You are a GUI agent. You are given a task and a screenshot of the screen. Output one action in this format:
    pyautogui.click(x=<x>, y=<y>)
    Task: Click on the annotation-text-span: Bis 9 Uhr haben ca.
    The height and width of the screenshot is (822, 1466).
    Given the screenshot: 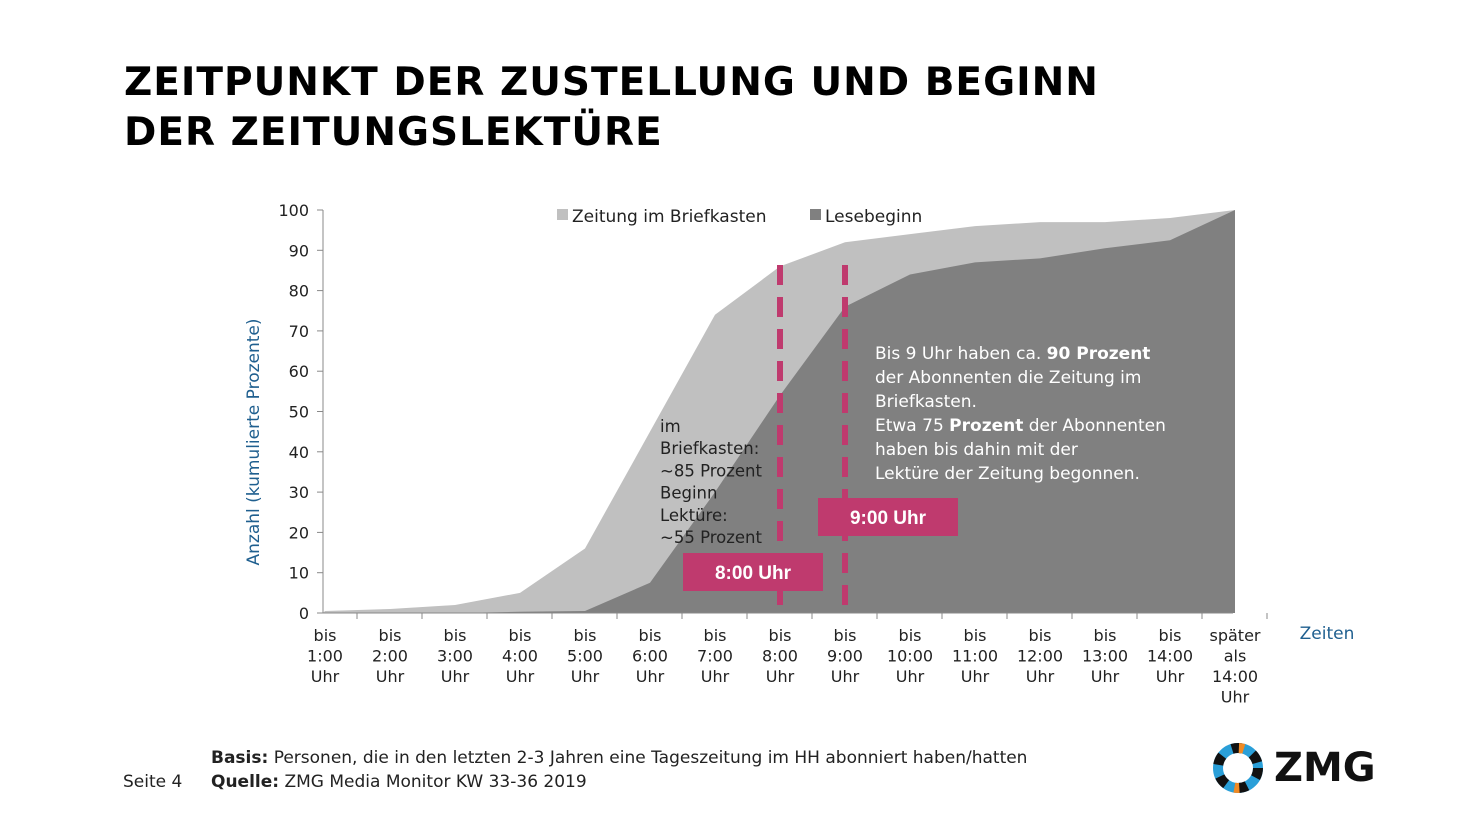 What is the action you would take?
    pyautogui.click(x=961, y=354)
    